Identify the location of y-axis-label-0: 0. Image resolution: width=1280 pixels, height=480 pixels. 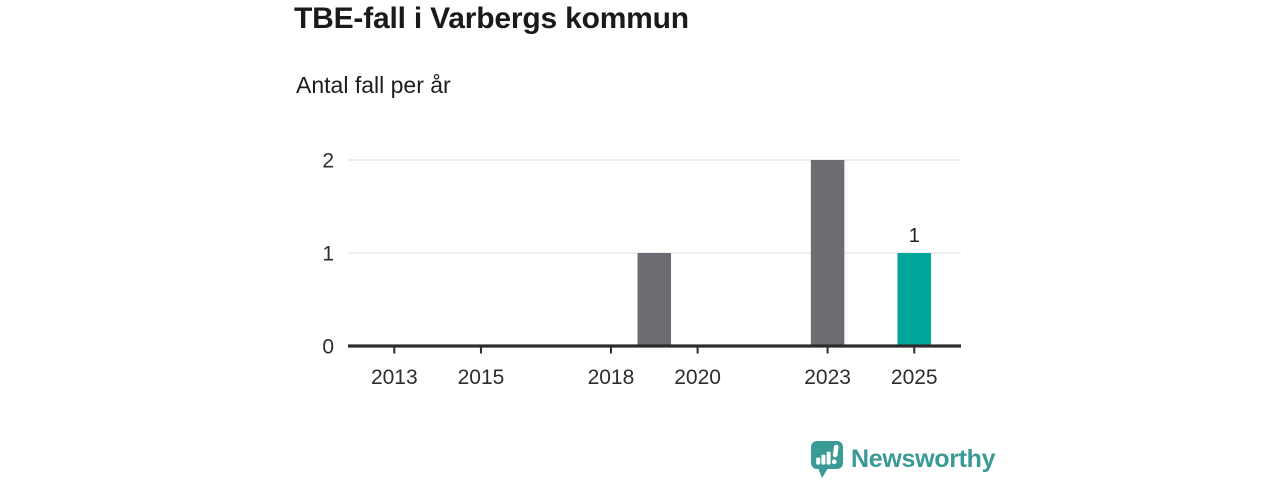
(328, 347).